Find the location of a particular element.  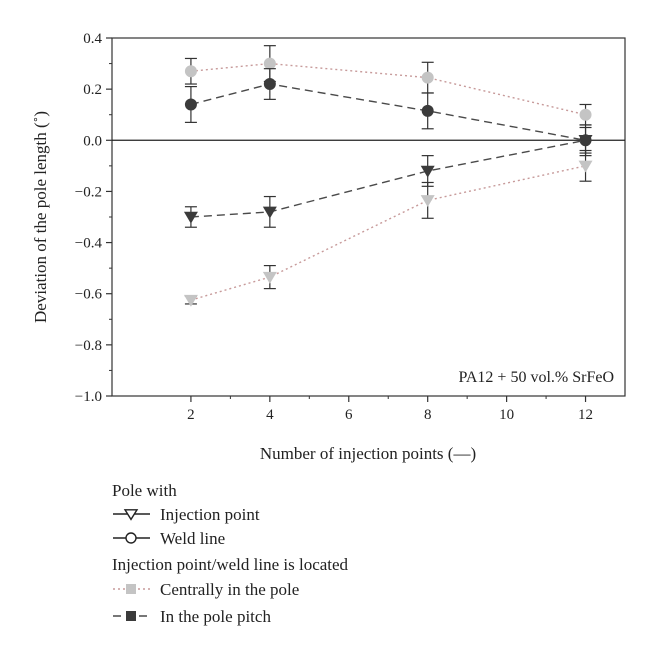

legend-label-pole-pitch: In the pole pitch is located at coordinates (215, 616).